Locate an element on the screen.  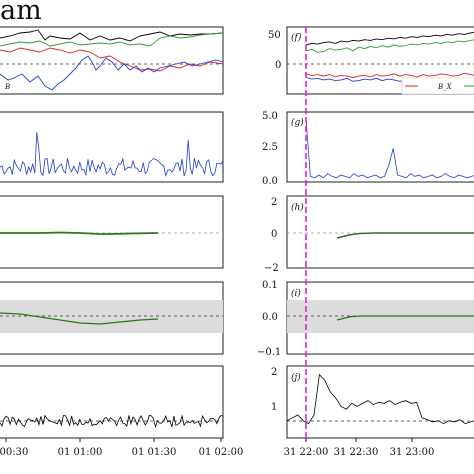
right-panel-g: (g) 5.0 2.5 0.0 is located at coordinates (368, 149).